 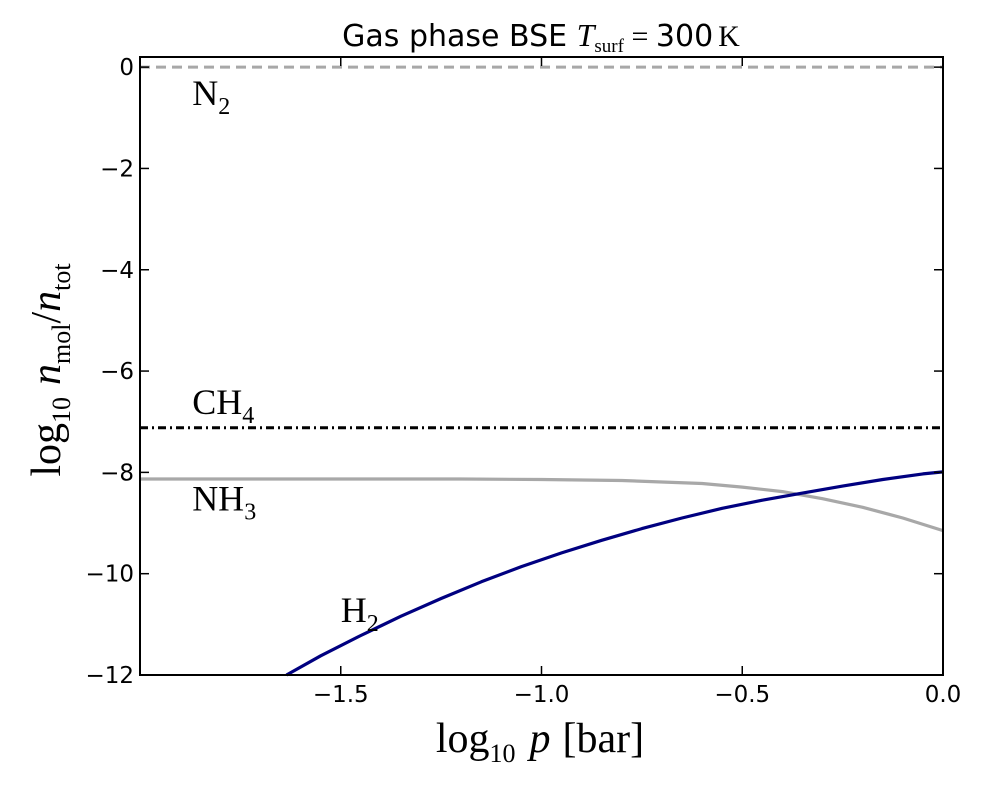 I want to click on x-tick-label: −1.0, so click(x=542, y=695).